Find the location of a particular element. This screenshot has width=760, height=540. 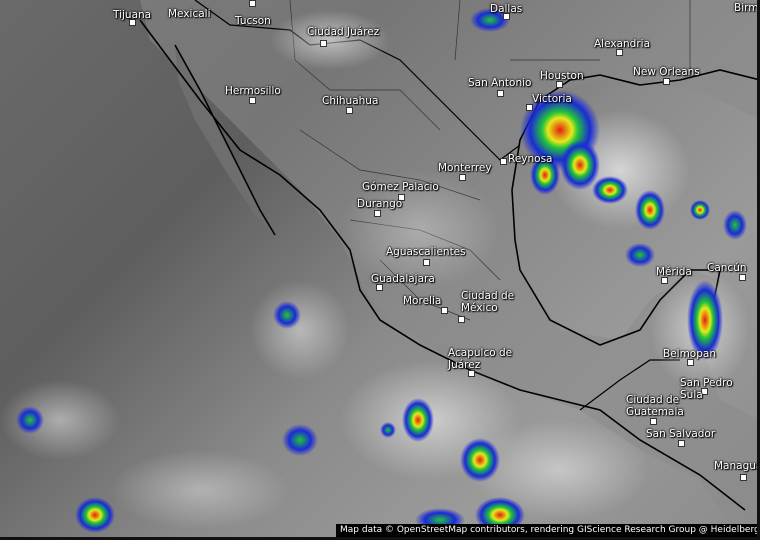

city-label: Chihuahua is located at coordinates (350, 101).